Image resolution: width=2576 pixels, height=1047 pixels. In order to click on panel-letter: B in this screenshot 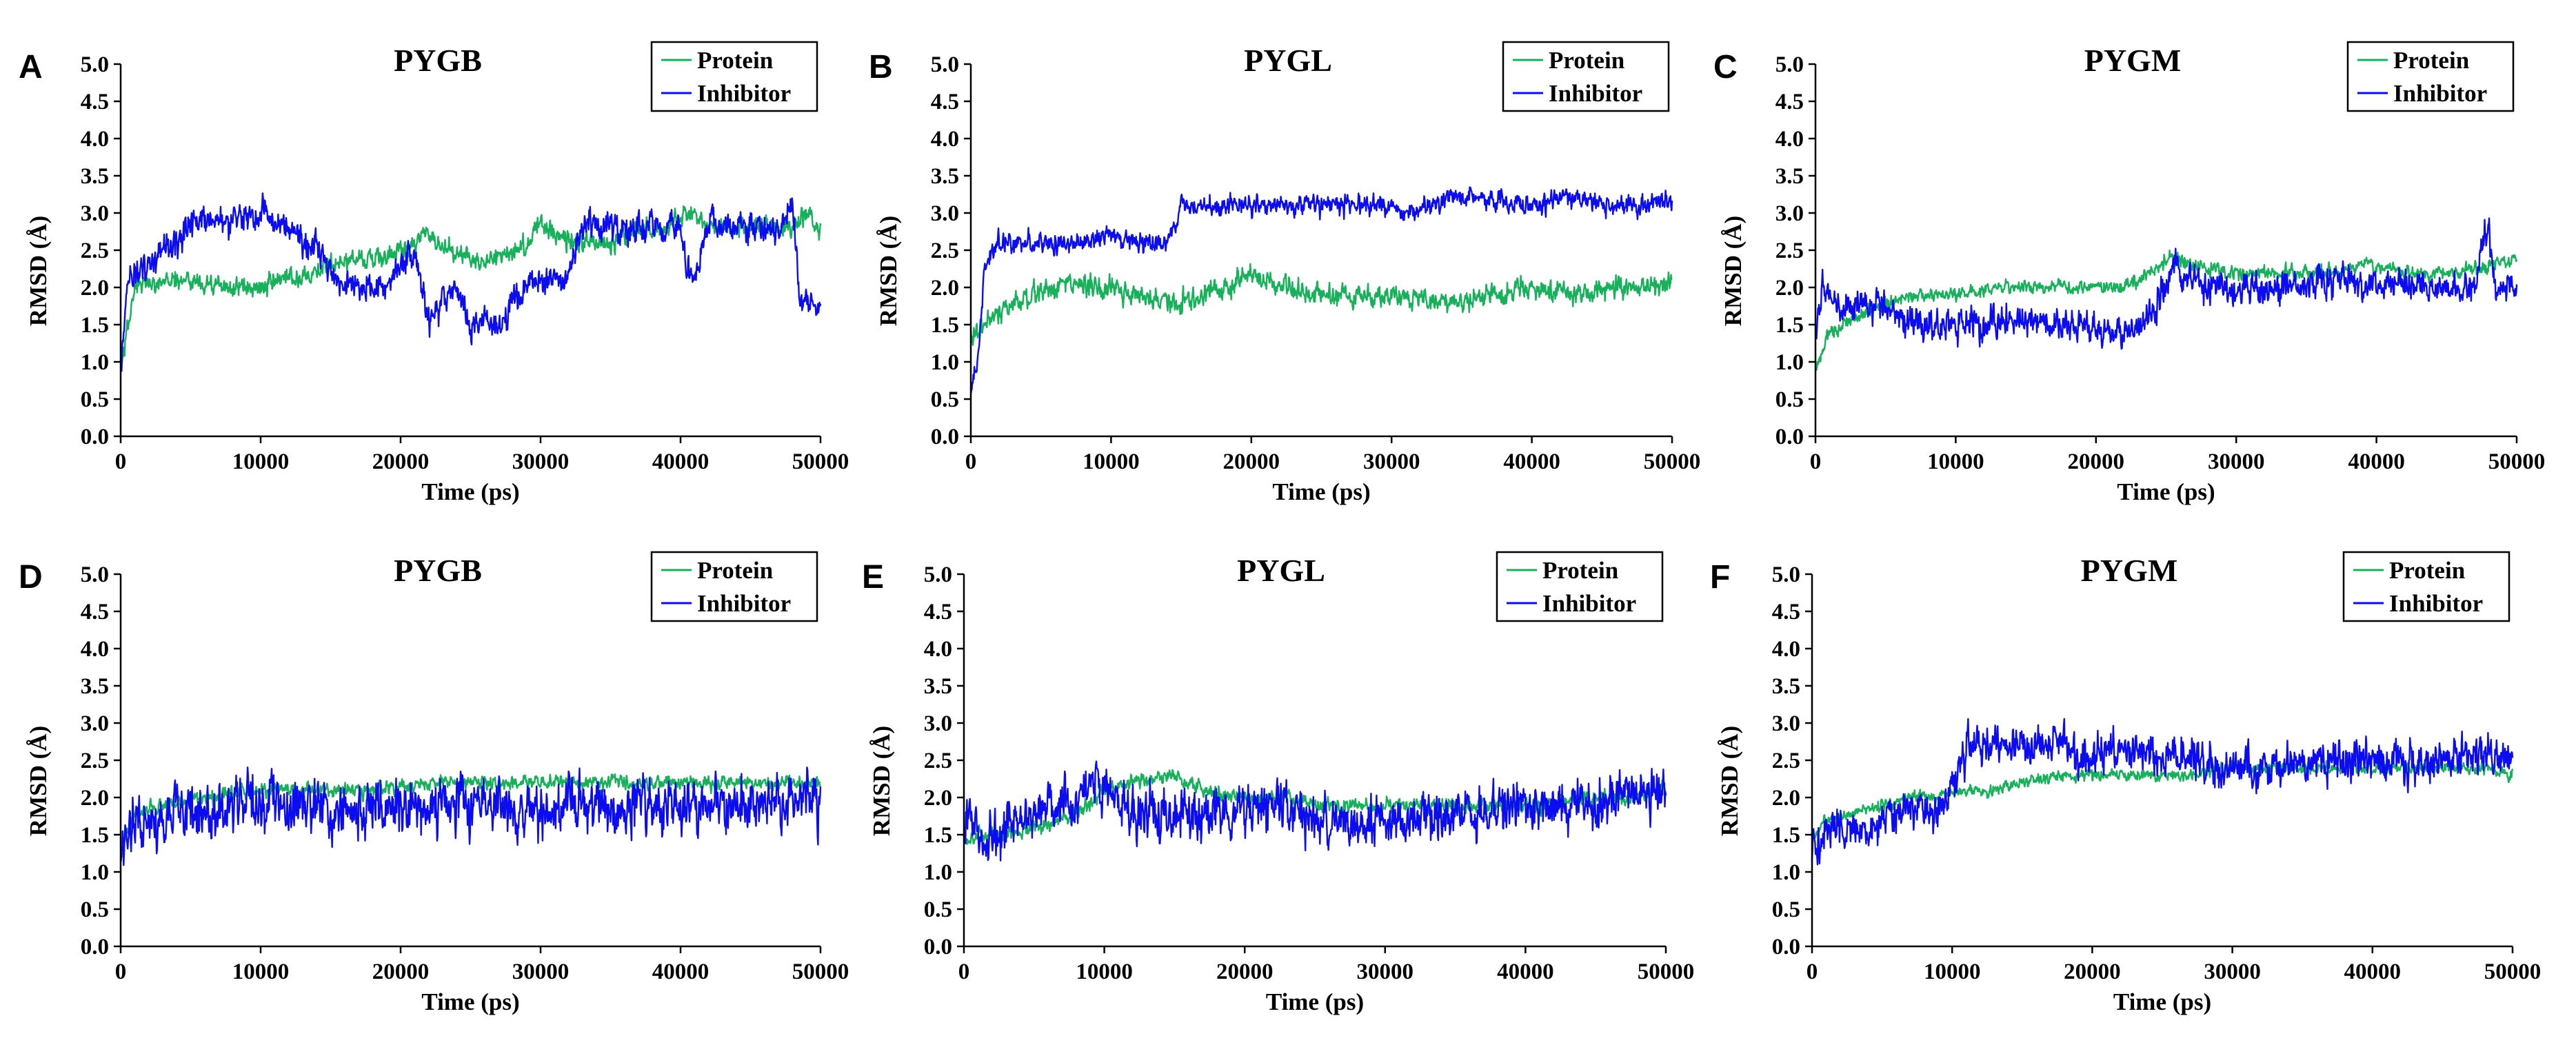, I will do `click(881, 67)`.